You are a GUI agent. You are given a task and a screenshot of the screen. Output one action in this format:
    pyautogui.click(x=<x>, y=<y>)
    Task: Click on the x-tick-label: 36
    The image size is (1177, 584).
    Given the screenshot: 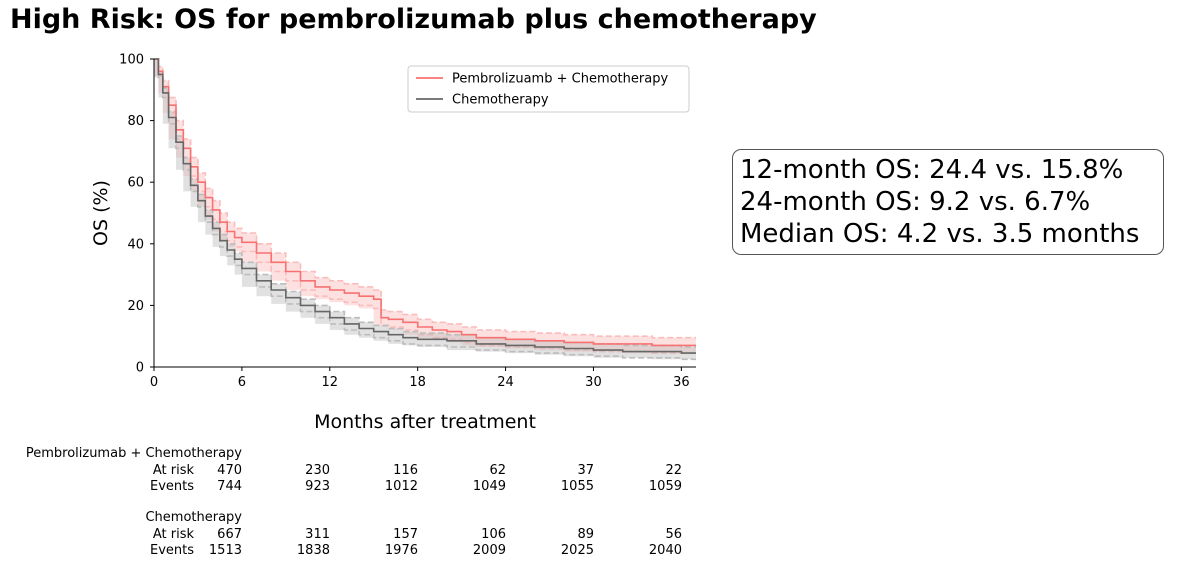 What is the action you would take?
    pyautogui.click(x=681, y=382)
    